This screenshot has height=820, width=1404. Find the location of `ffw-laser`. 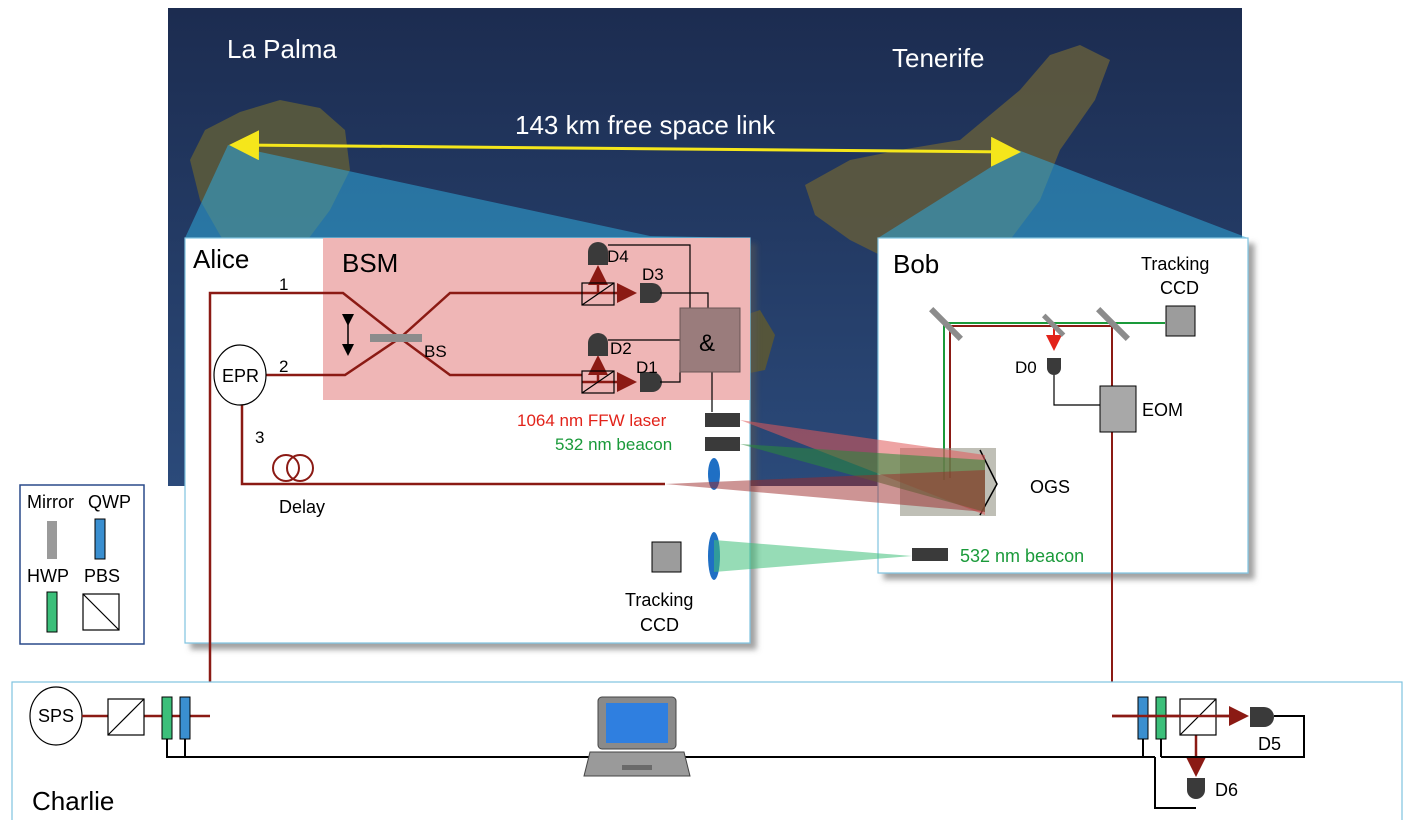

ffw-laser is located at coordinates (722, 420).